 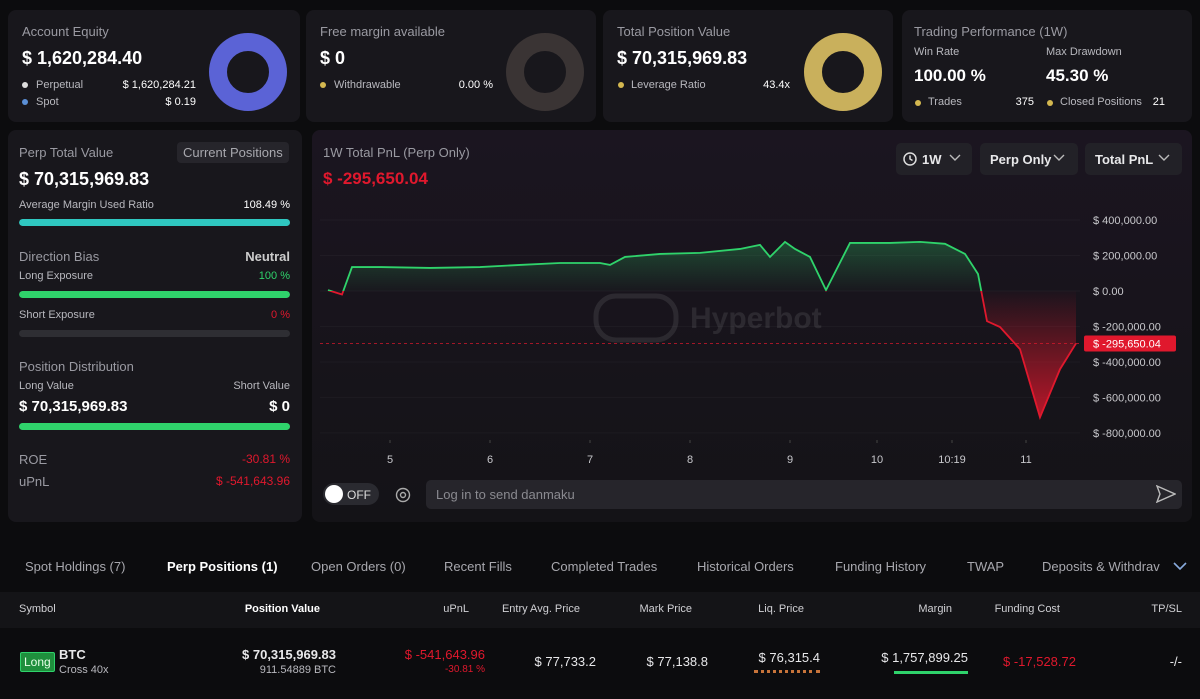 I want to click on y-tick-label: $ -600,000.00, so click(x=1127, y=398).